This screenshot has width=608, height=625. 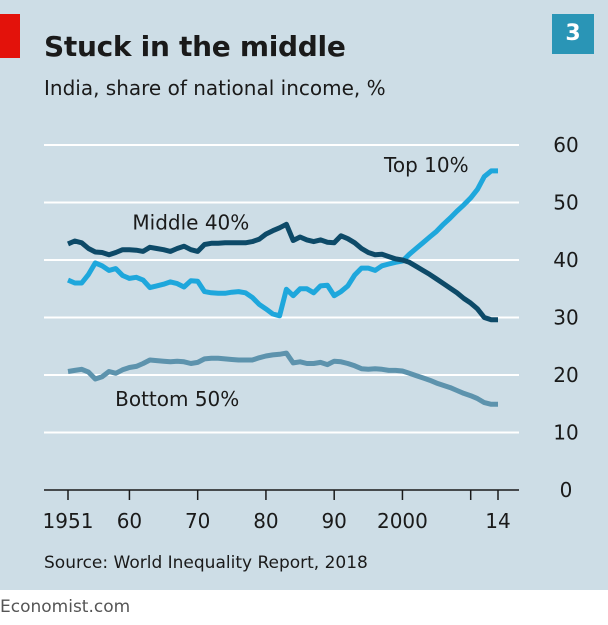 I want to click on series-label-middle-40: Middle 40%, so click(x=190, y=223).